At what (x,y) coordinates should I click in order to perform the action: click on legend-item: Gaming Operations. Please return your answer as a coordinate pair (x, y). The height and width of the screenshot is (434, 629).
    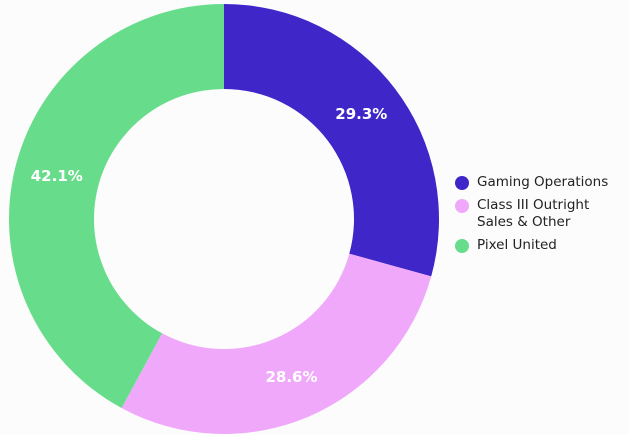
    Looking at the image, I should click on (541, 182).